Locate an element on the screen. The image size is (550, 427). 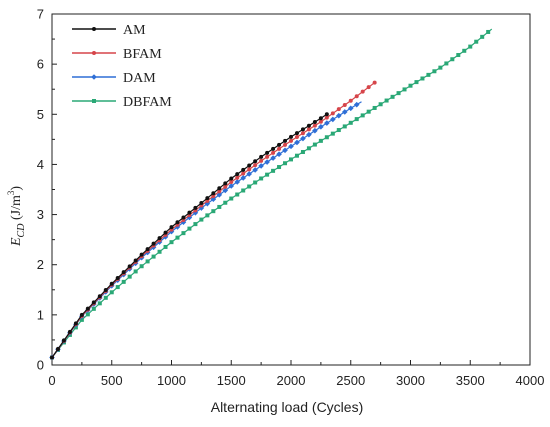
y-axis-label-sub: CD is located at coordinates (21, 230).